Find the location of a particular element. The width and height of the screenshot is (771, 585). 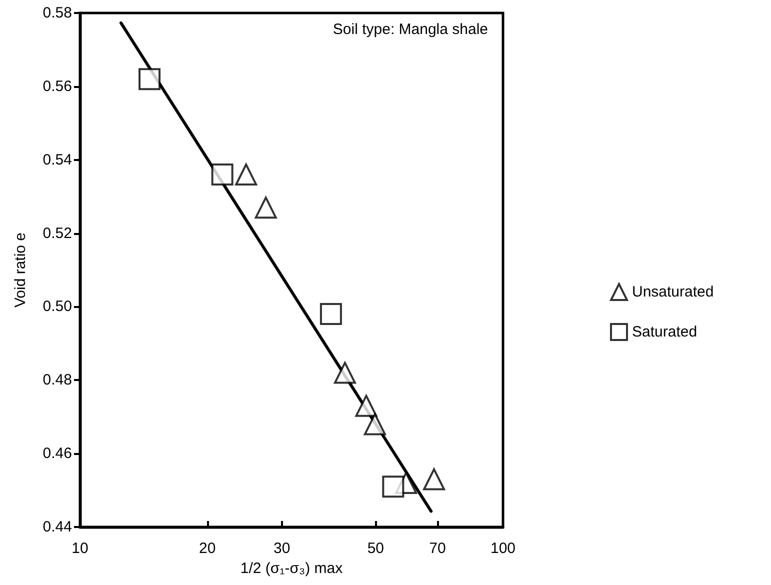

annotation: Soil type: Mangla shale is located at coordinates (410, 29).